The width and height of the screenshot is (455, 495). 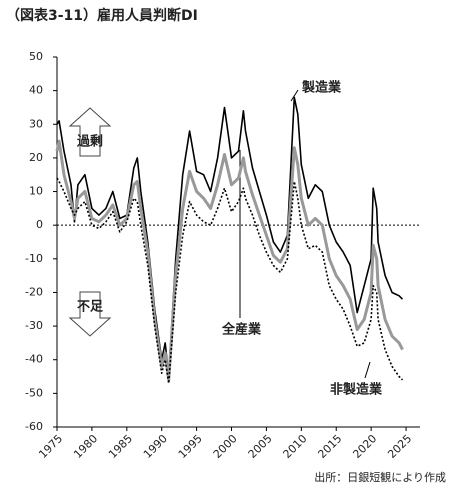 I want to click on series-label: 非製造業, so click(x=356, y=390).